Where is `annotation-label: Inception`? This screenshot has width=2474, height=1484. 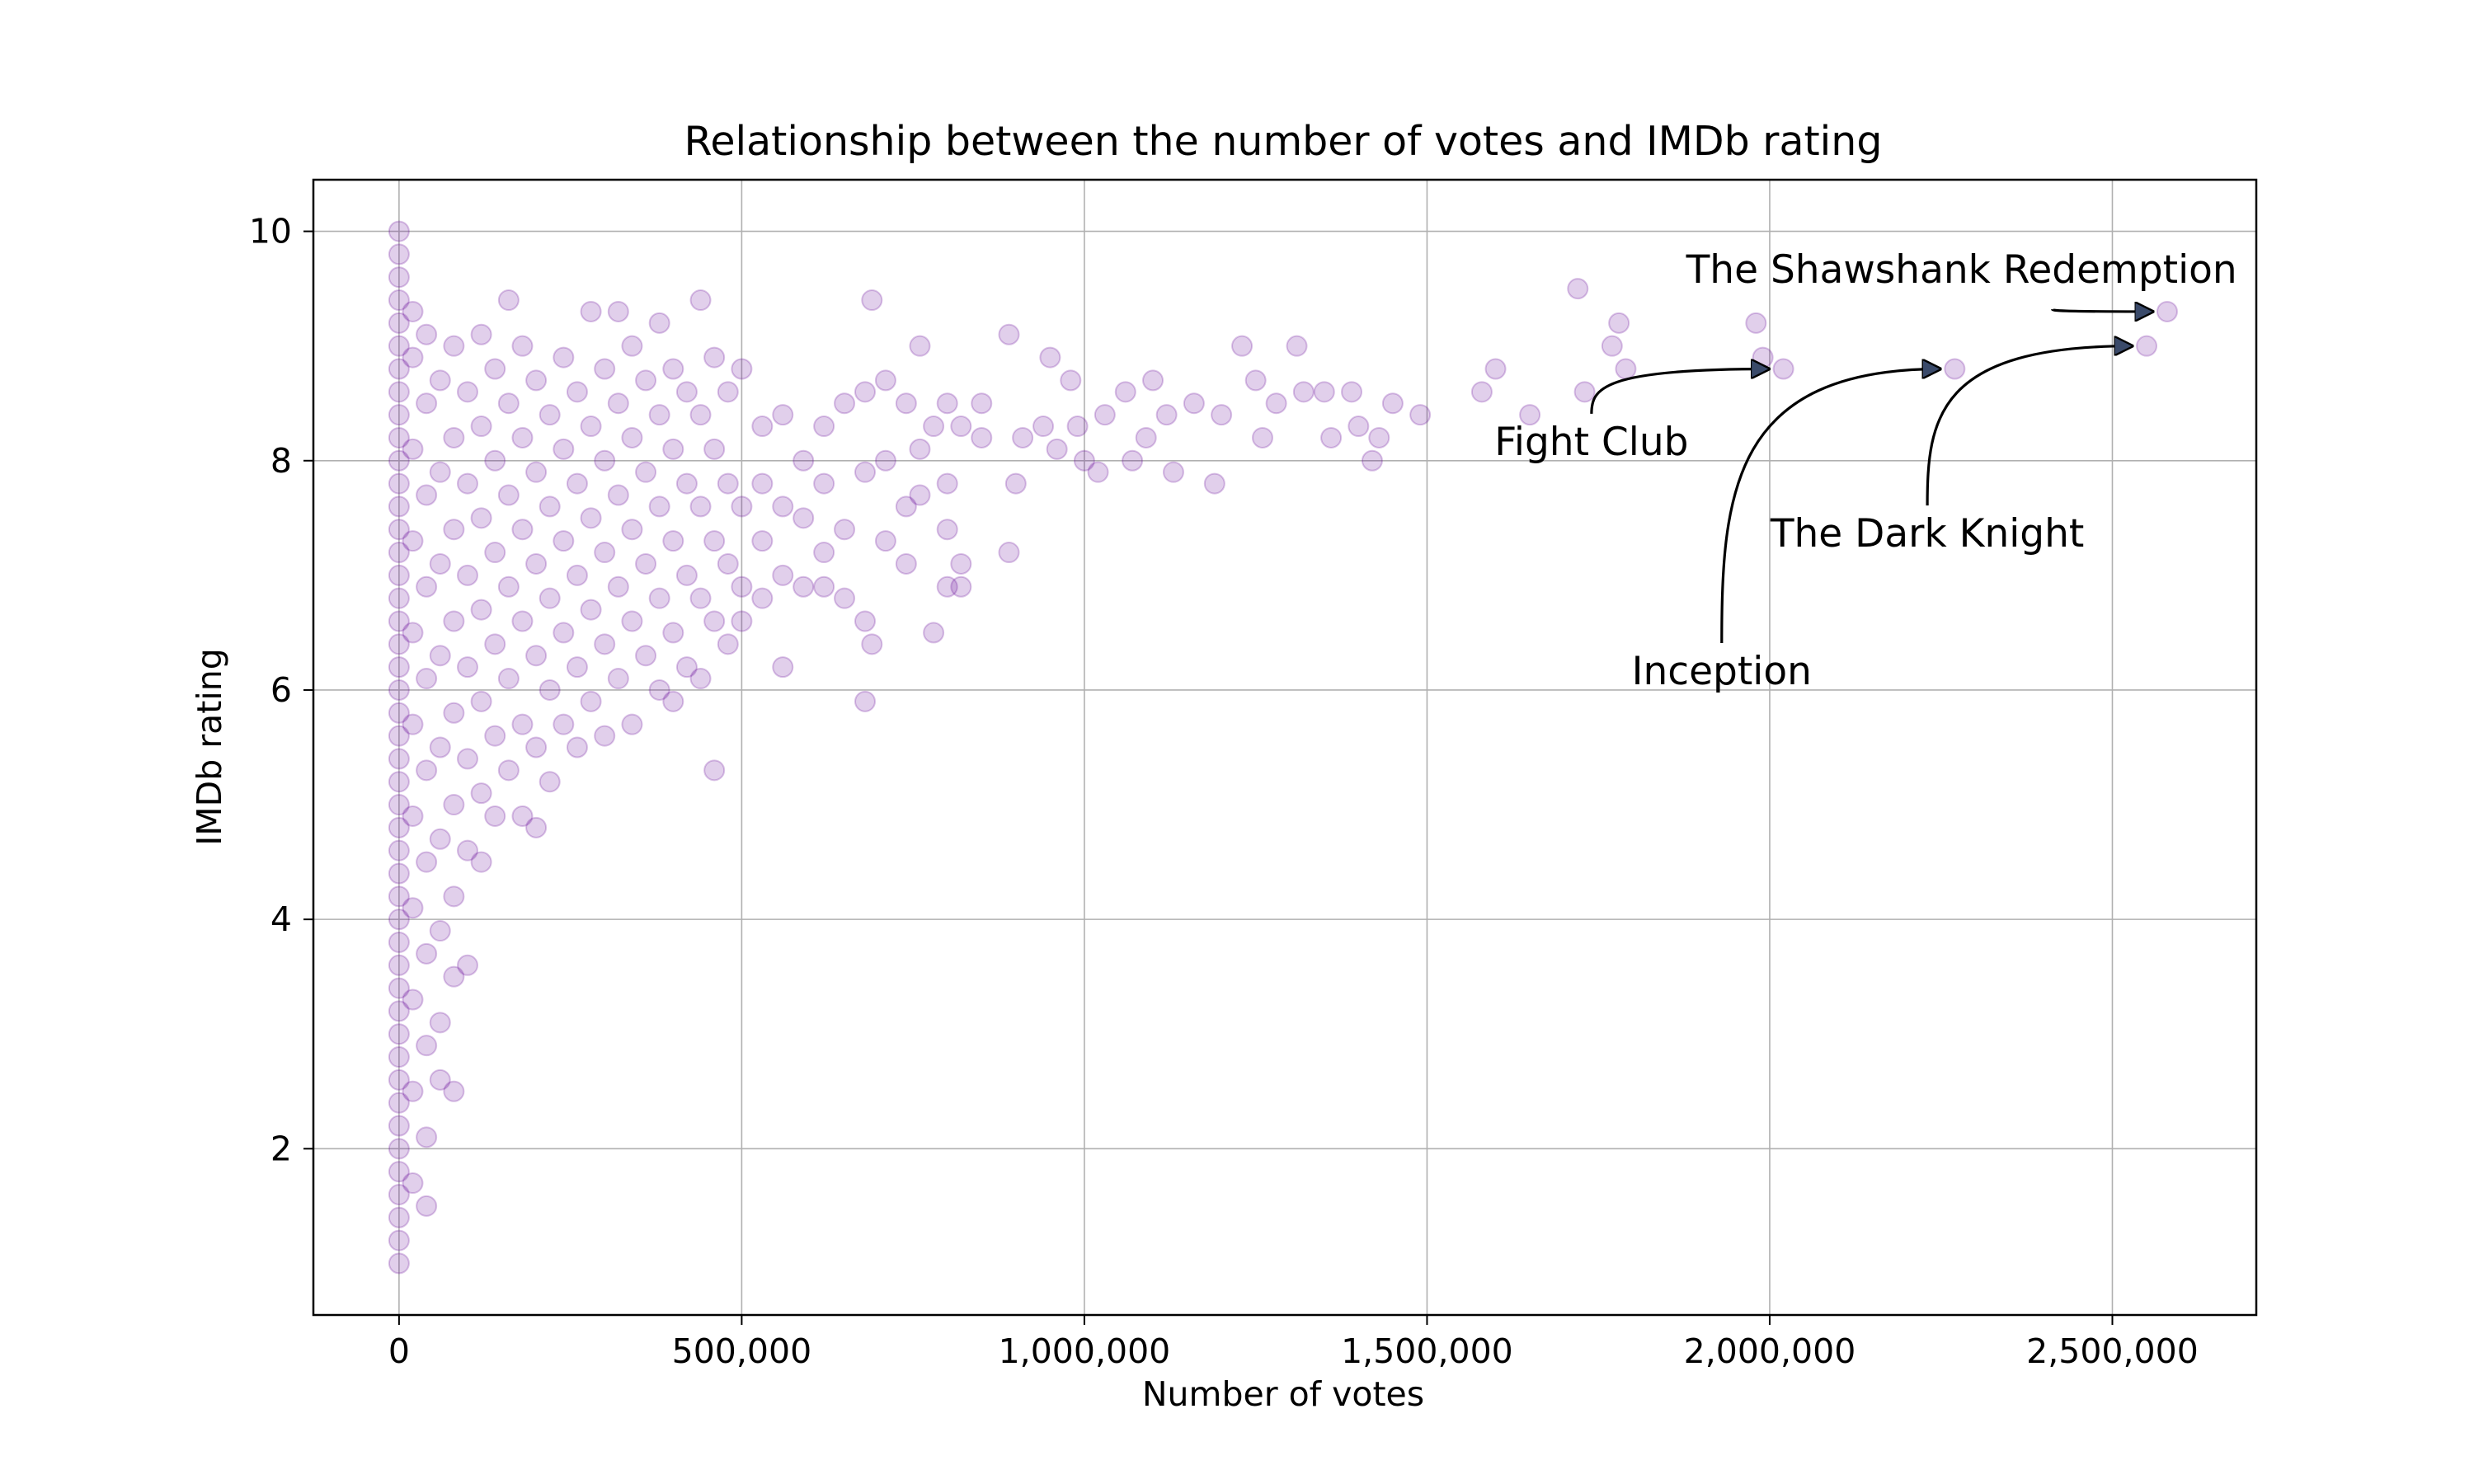 annotation-label: Inception is located at coordinates (1722, 671).